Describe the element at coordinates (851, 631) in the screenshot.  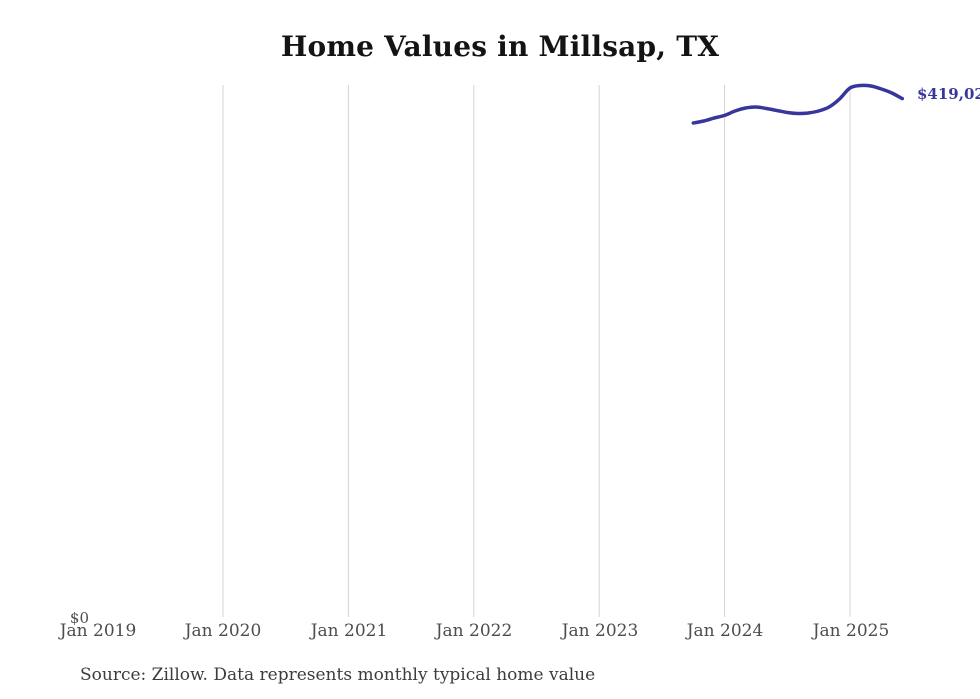
I see `x-tick-jan-2025: Jan 2025` at that location.